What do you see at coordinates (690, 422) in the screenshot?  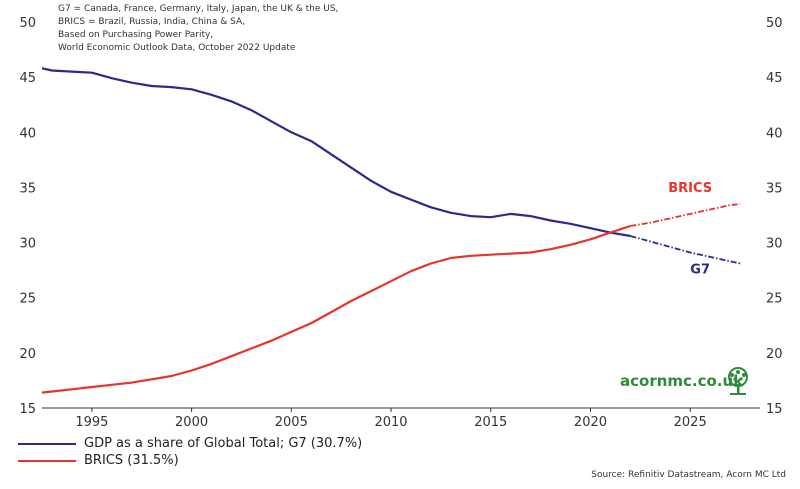 I see `x-tick-label: 2025` at bounding box center [690, 422].